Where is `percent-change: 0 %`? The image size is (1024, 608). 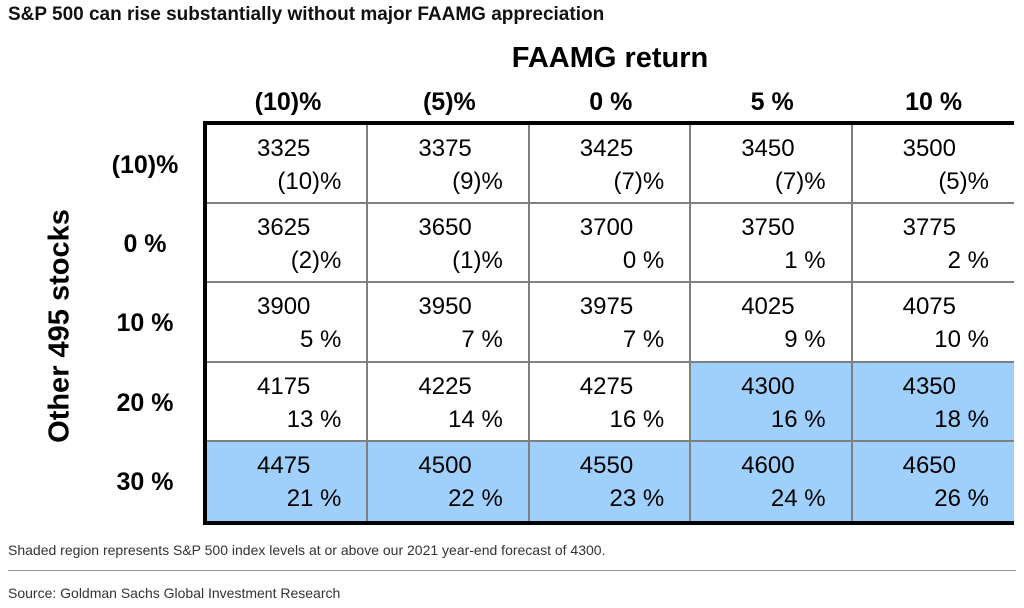 percent-change: 0 % is located at coordinates (643, 261).